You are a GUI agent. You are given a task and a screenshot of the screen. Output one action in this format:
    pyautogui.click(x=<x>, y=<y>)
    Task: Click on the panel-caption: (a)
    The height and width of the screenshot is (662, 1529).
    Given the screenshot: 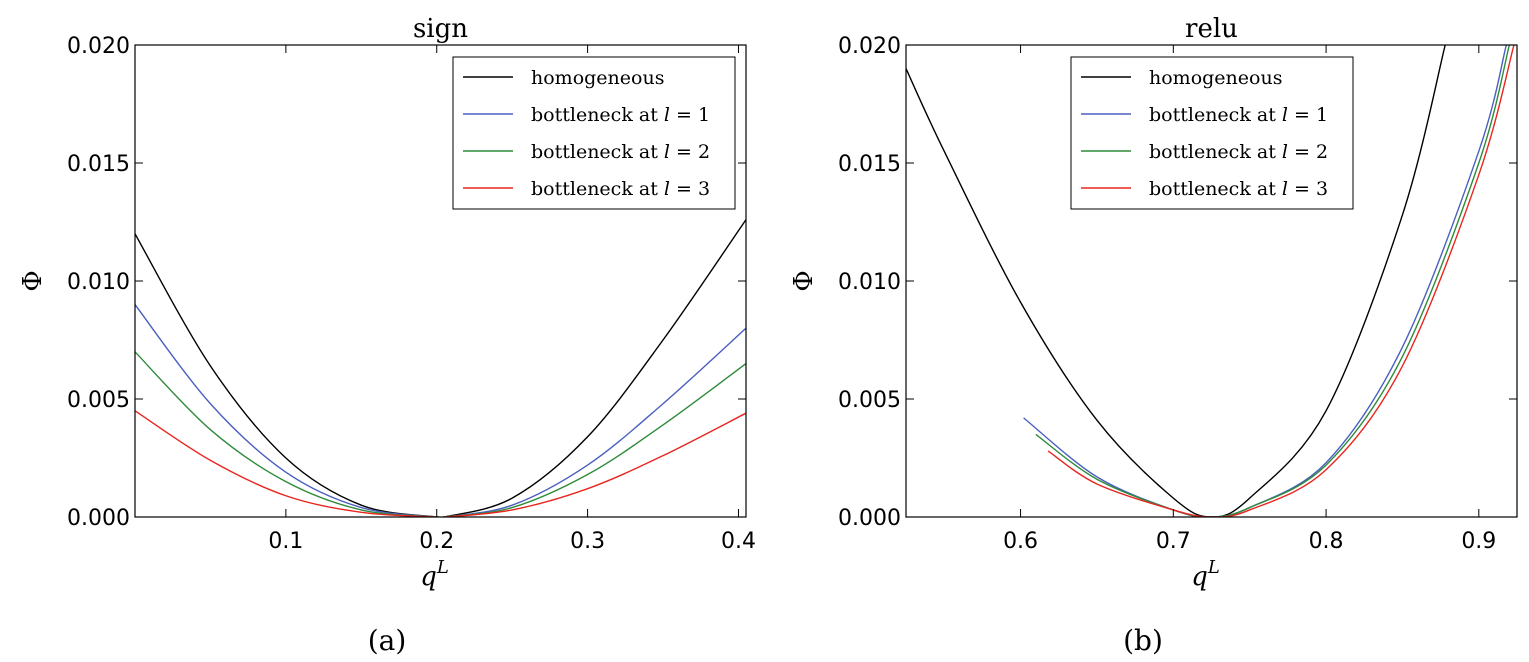 What is the action you would take?
    pyautogui.click(x=387, y=640)
    